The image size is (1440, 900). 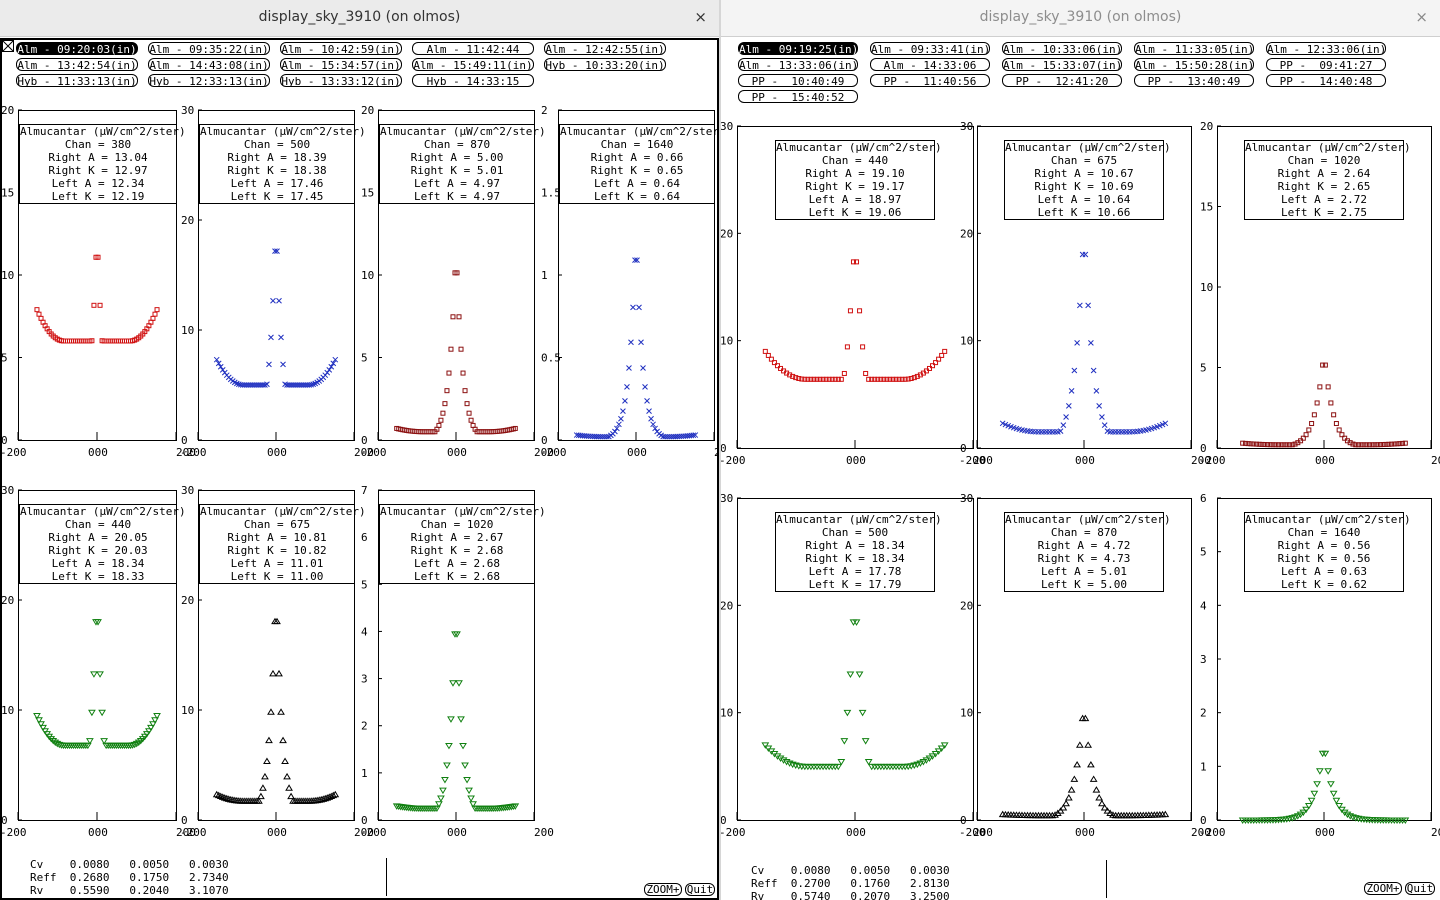 What do you see at coordinates (1203, 498) in the screenshot?
I see `y-tick-label: 6` at bounding box center [1203, 498].